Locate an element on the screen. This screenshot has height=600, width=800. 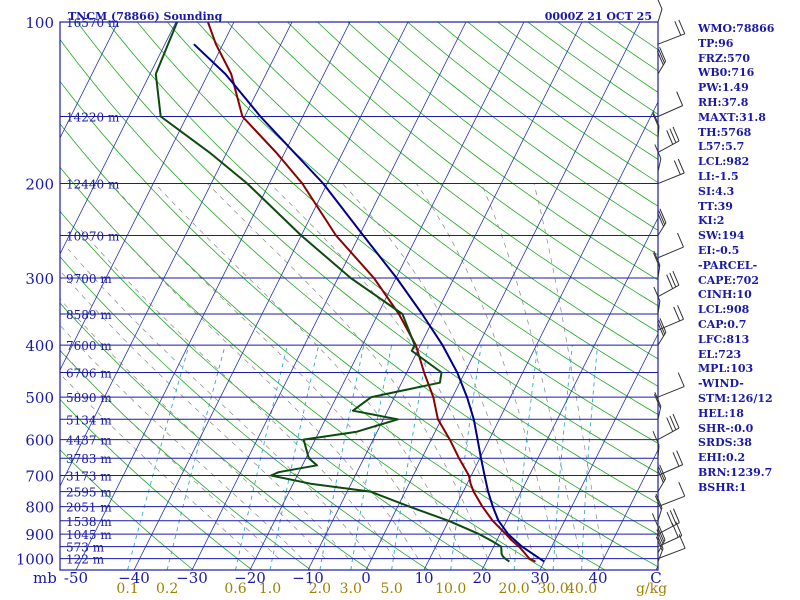
index-line: BSHR:1 is located at coordinates (722, 487).